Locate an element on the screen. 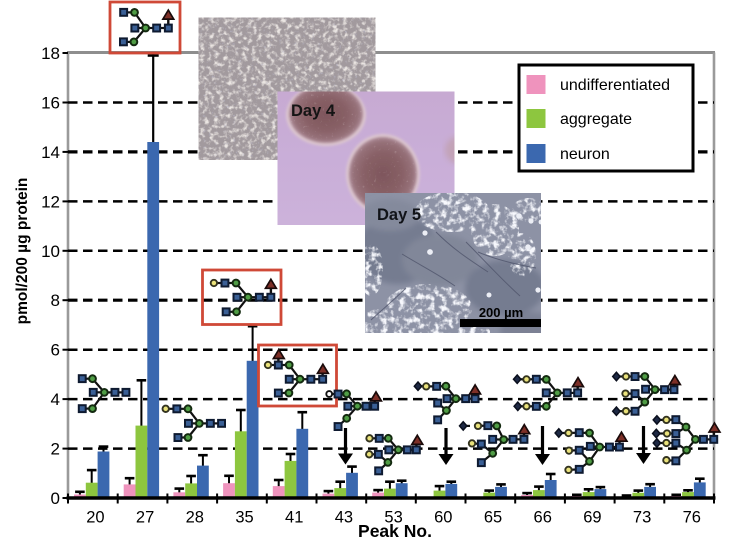 The image size is (731, 540). svg-text: 41 is located at coordinates (294, 517).